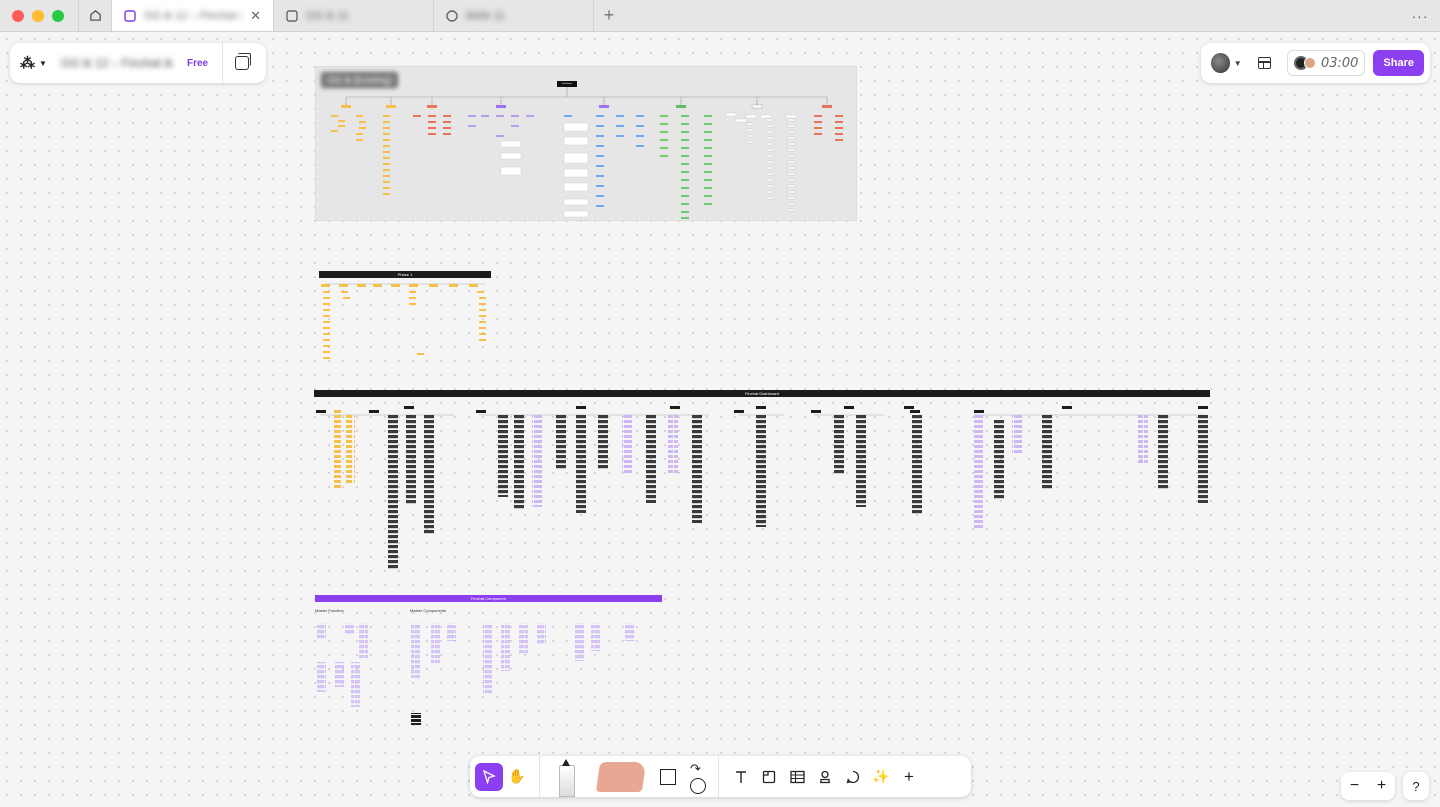  I want to click on slides-file-icon, so click(452, 15).